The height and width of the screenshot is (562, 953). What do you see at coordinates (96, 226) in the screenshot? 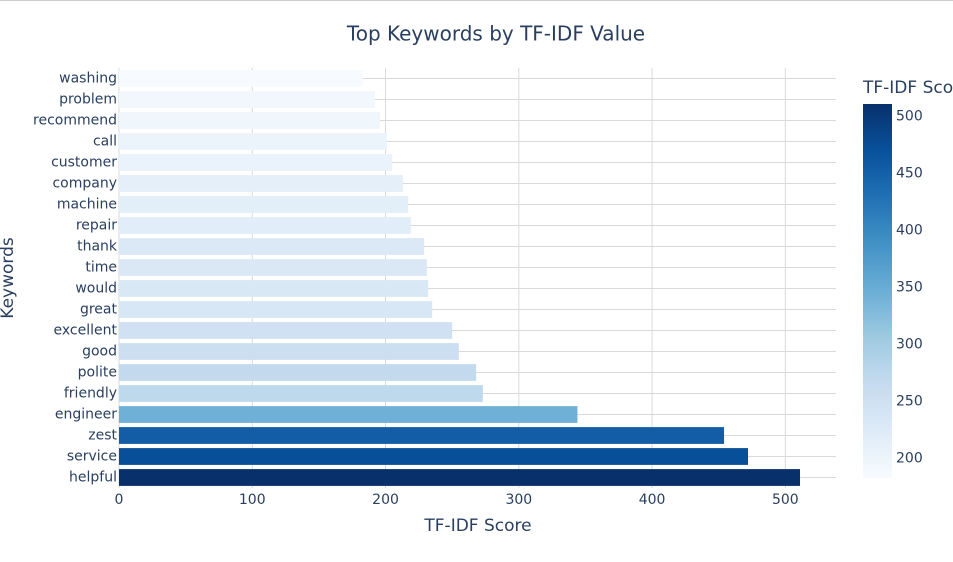
I see `y-tick-label: repair` at bounding box center [96, 226].